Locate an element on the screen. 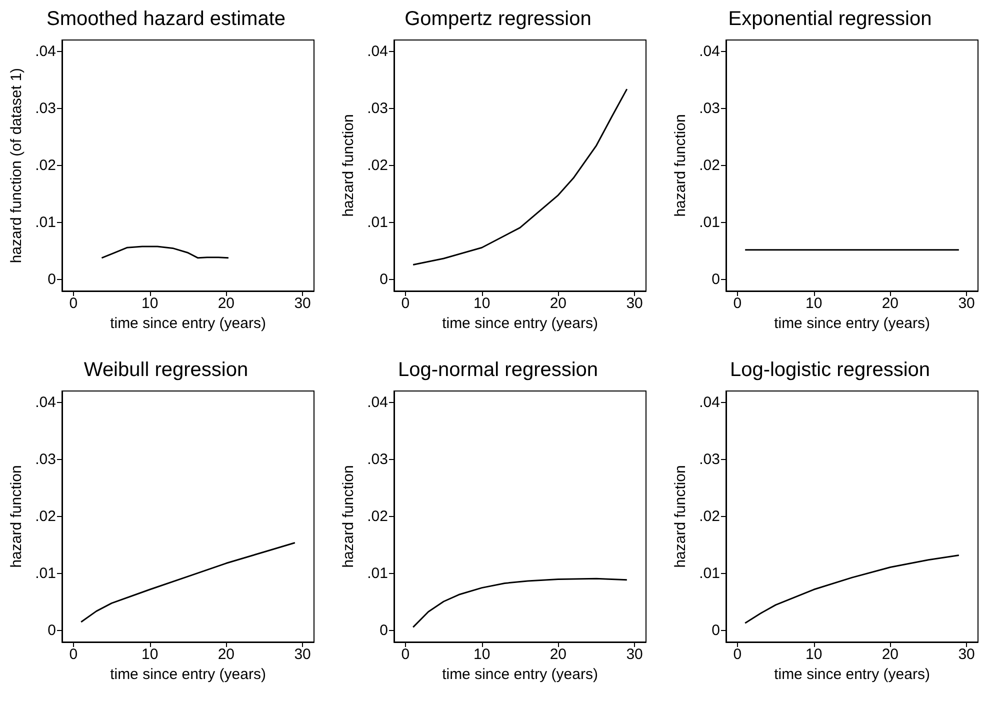  chart-title: Gompertz regression is located at coordinates (498, 19).